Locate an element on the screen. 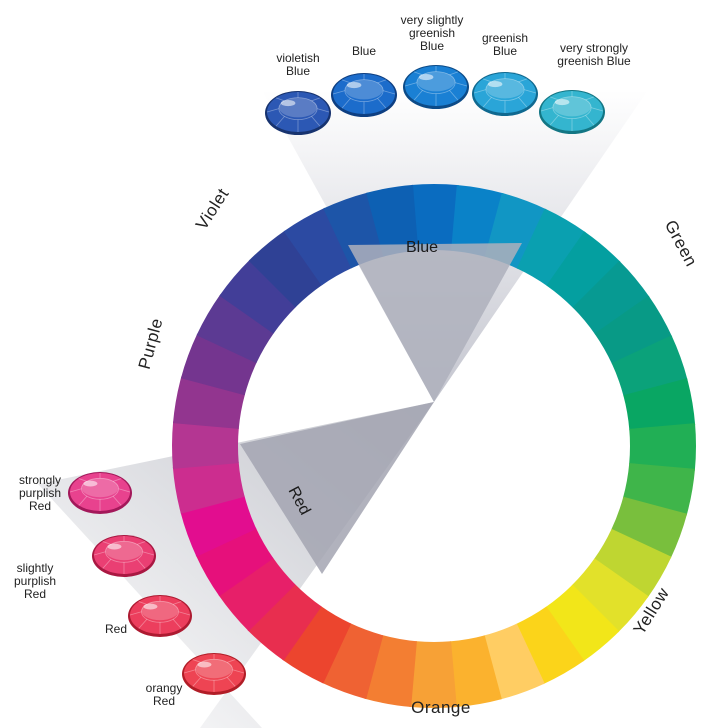 This screenshot has height=728, width=716. blue-gem-label: very strongly greenish Blue is located at coordinates (594, 54).